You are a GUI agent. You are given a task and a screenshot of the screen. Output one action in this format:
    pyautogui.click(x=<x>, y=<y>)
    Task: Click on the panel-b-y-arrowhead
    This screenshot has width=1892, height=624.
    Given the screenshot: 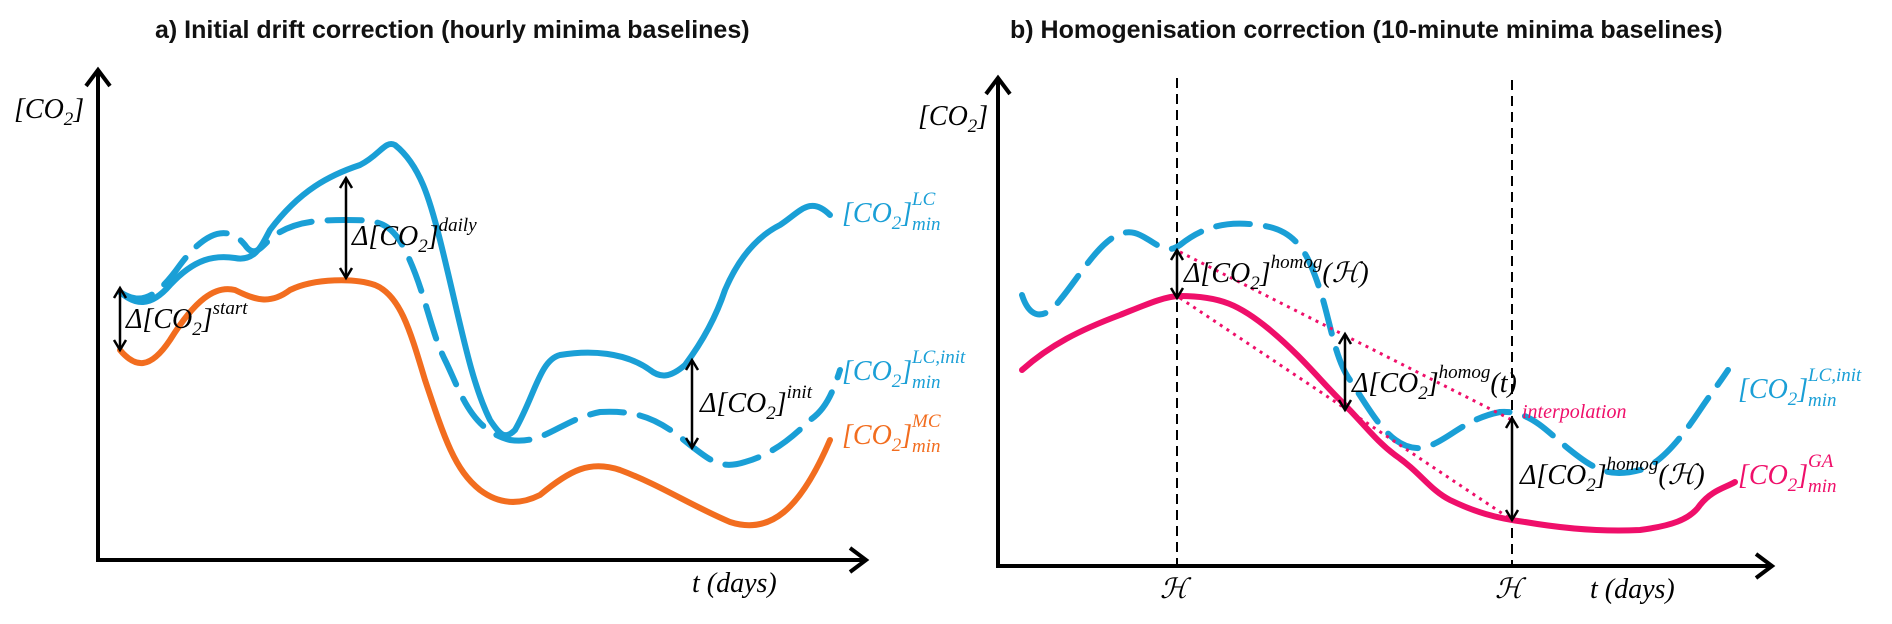 What is the action you would take?
    pyautogui.click(x=998, y=85)
    